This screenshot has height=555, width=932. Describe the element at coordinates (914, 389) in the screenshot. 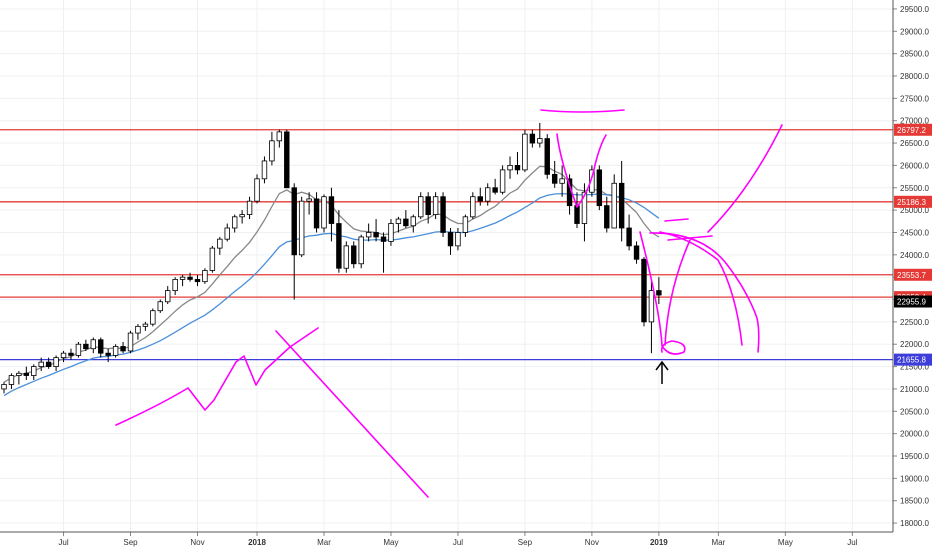

I see `y-tick-label: 21000.0` at that location.